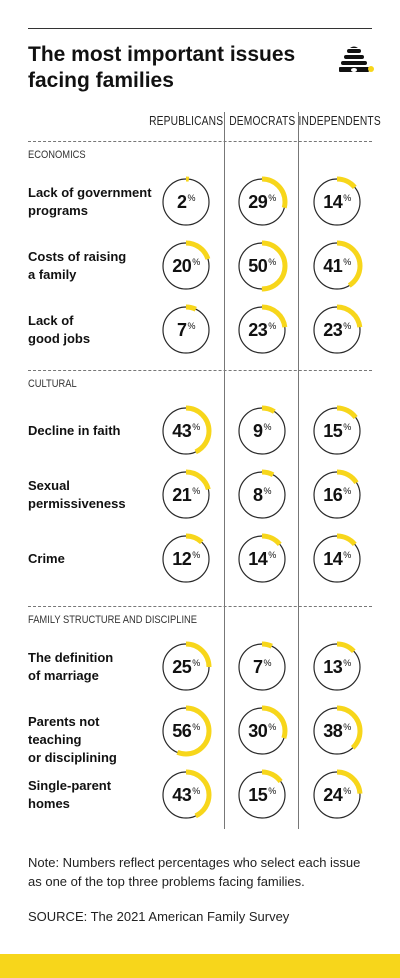 The width and height of the screenshot is (400, 978). I want to click on row-label: Single-parent homes, so click(90, 795).